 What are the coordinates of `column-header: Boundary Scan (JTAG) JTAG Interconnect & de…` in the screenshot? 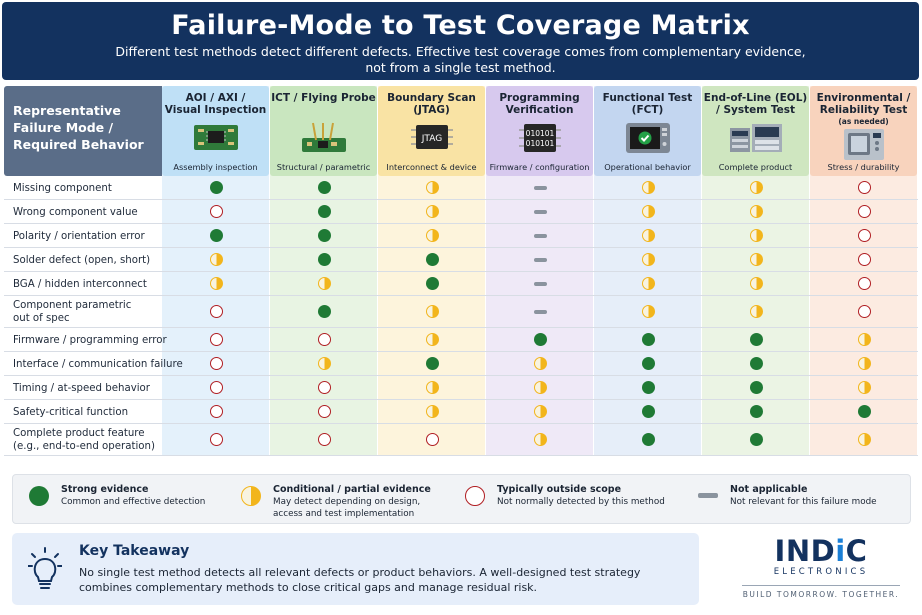 It's located at (431, 131).